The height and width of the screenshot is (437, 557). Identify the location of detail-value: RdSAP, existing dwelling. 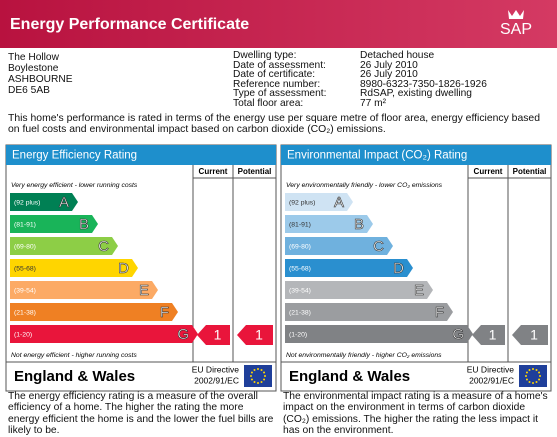
(416, 94).